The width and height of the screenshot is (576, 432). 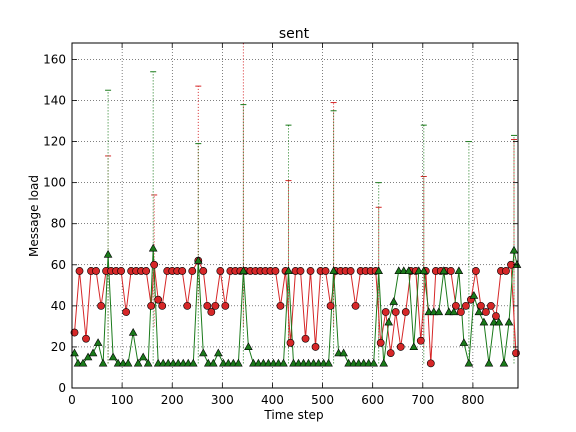 I want to click on x-tick-label: 600, so click(x=372, y=400).